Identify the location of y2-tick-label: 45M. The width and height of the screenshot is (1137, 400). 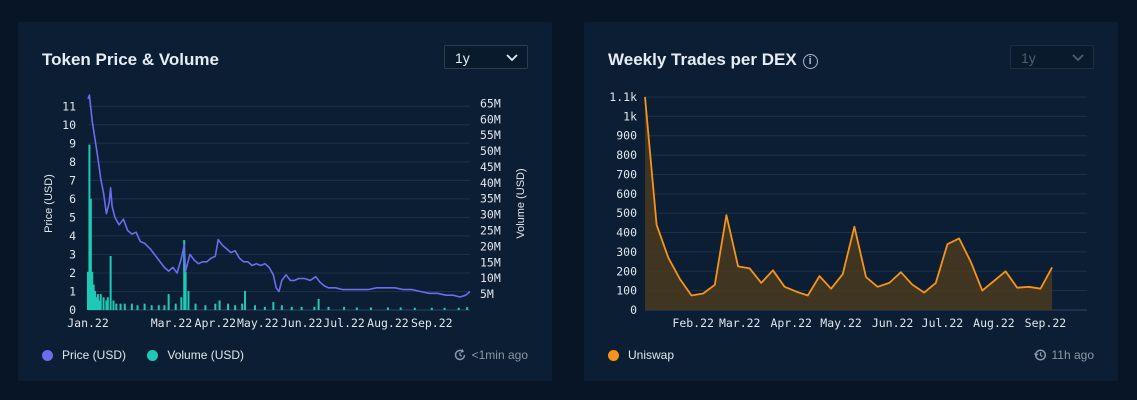
(490, 167).